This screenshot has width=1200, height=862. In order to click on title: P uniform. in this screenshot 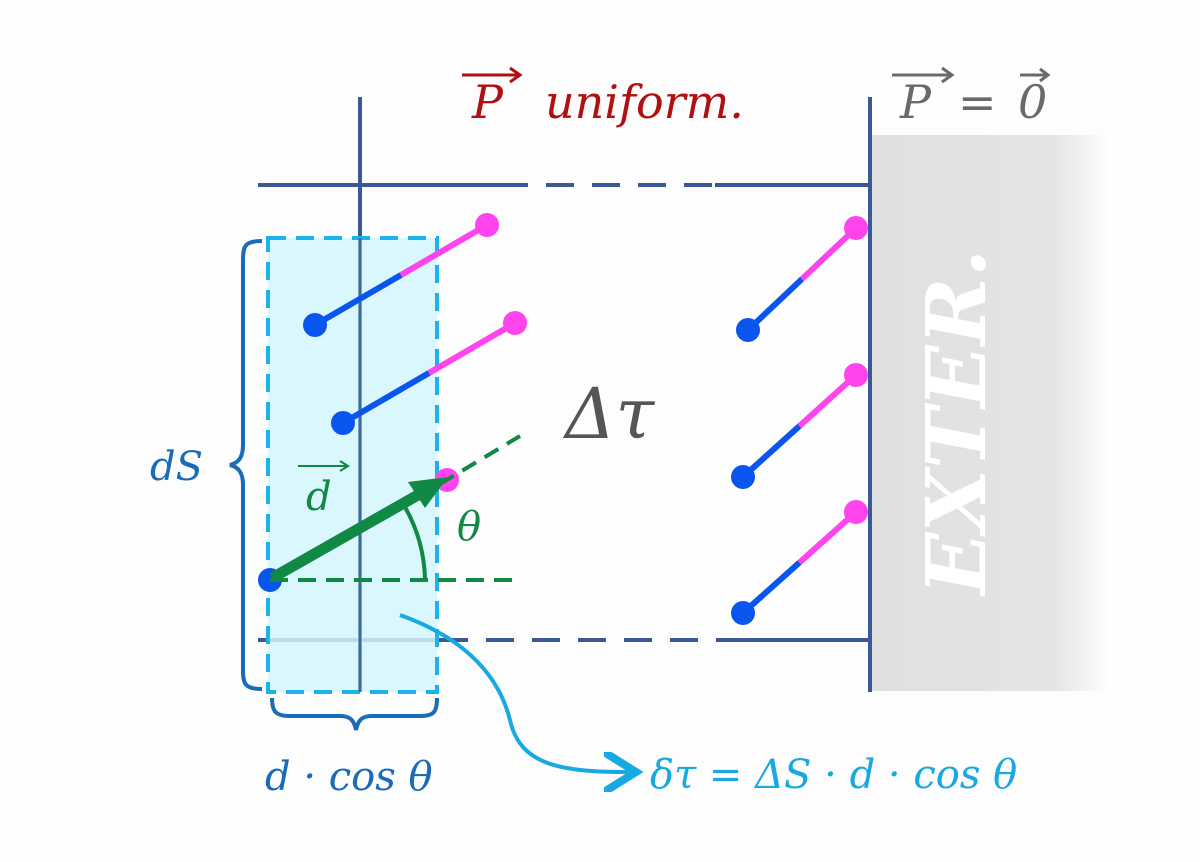, I will do `click(603, 97)`.